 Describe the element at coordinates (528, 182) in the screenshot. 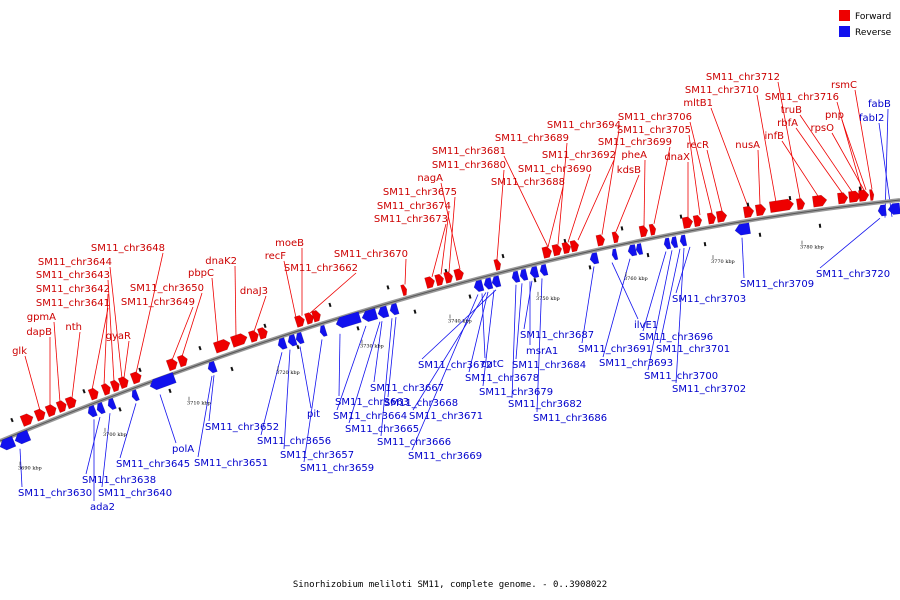

I see `forward-gene-label: SM11_chr3688` at that location.